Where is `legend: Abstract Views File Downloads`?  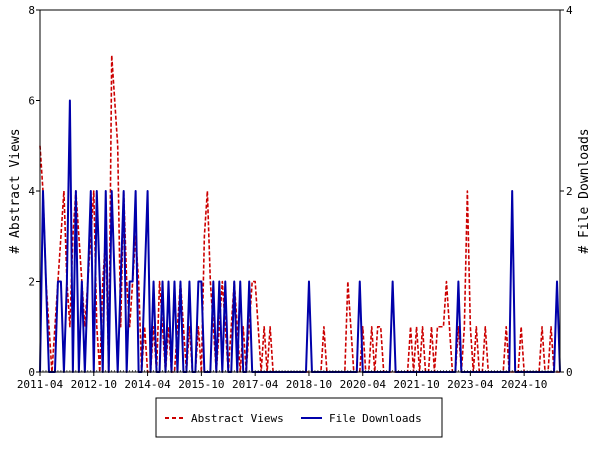
legend: Abstract Views File Downloads is located at coordinates (299, 417).